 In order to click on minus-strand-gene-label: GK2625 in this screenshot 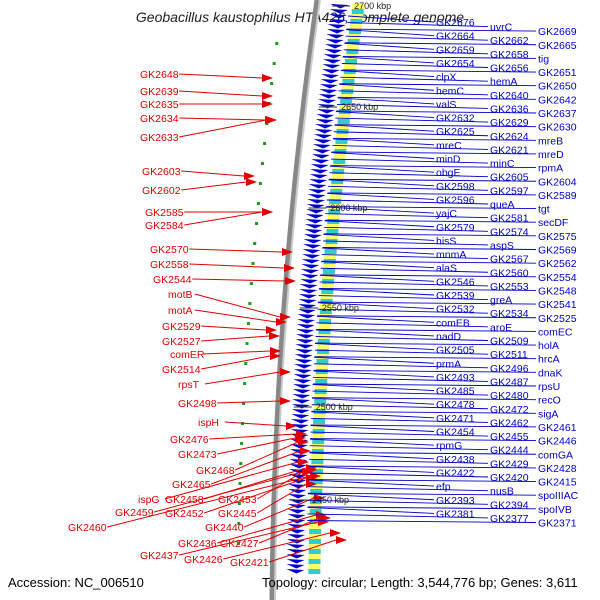, I will do `click(455, 132)`.